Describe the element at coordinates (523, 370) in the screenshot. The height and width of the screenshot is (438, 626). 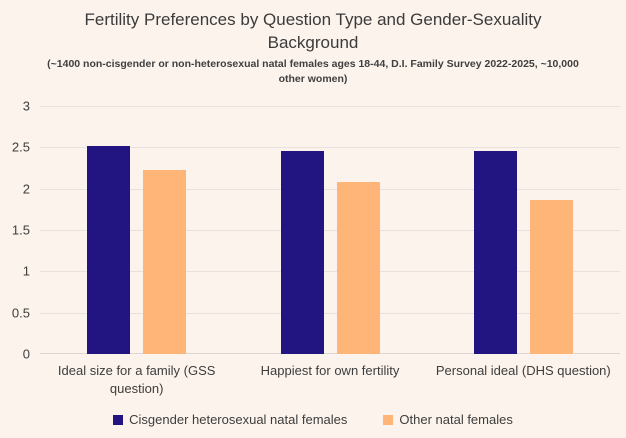
I see `x-axis-category-label: Personal ideal (DHS question)` at that location.